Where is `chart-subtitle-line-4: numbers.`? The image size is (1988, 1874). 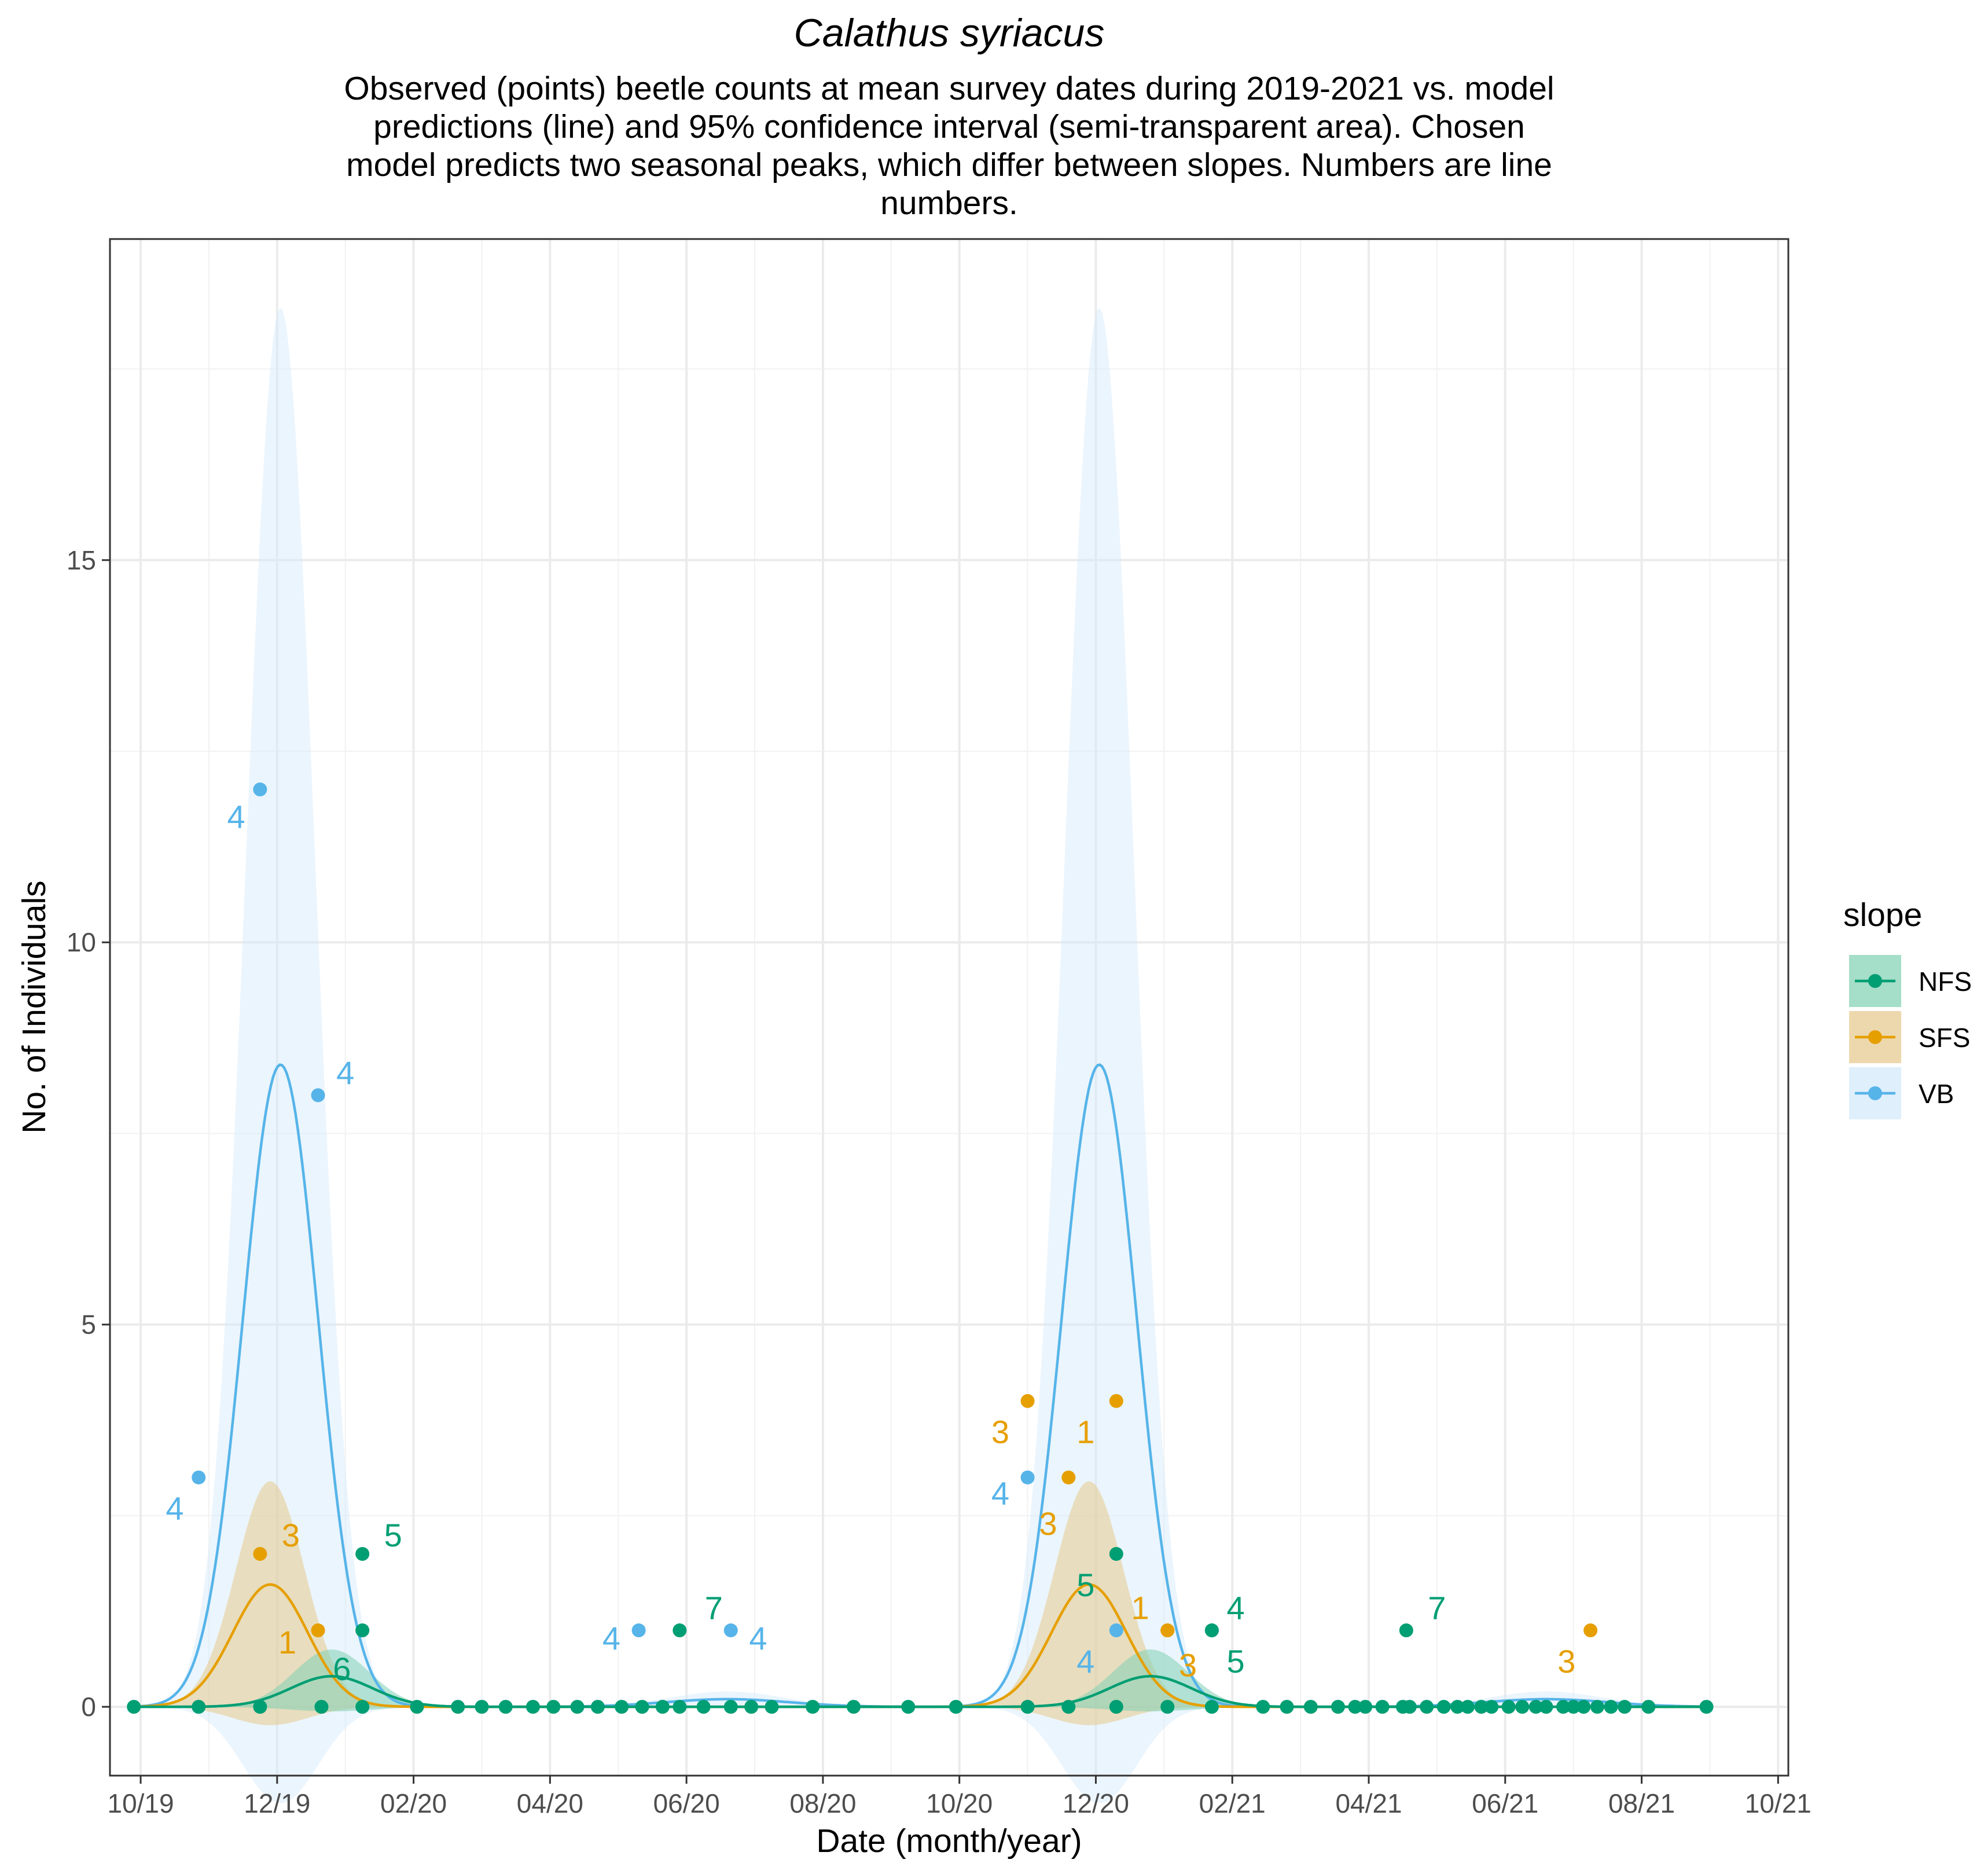
chart-subtitle-line-4: numbers. is located at coordinates (949, 204).